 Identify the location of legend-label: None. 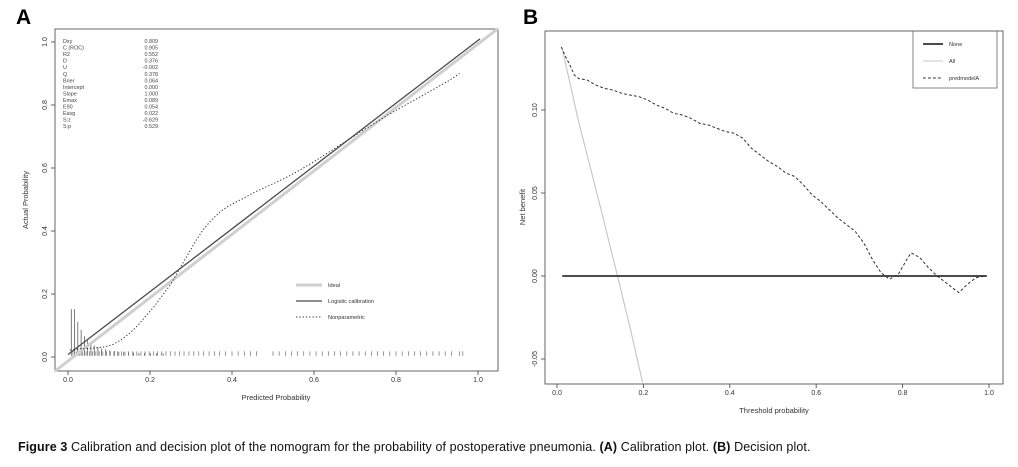
(955, 45).